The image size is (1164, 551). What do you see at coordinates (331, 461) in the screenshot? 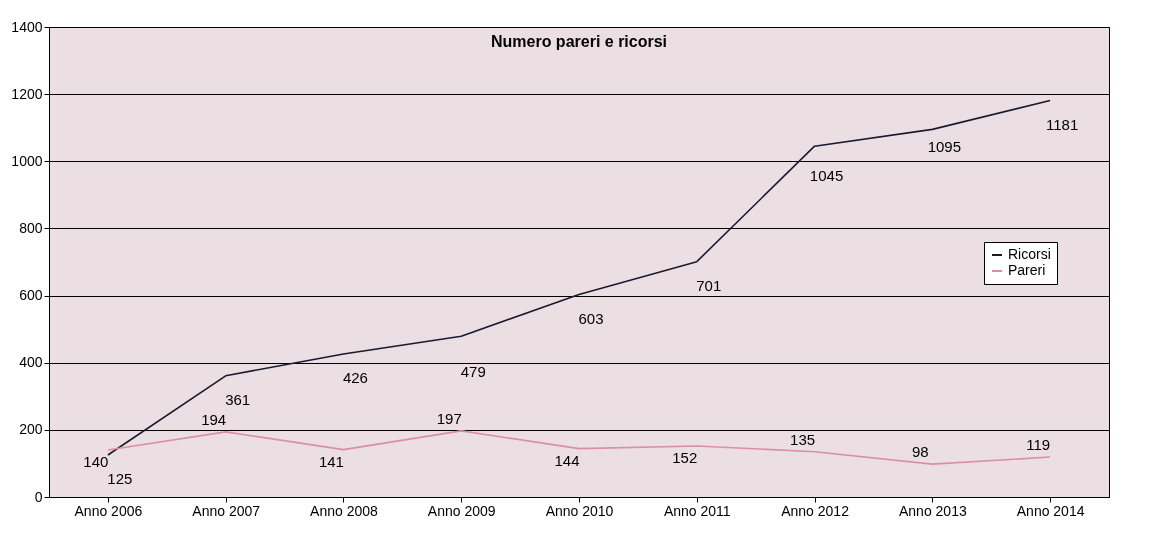
I see `data-label: 141` at bounding box center [331, 461].